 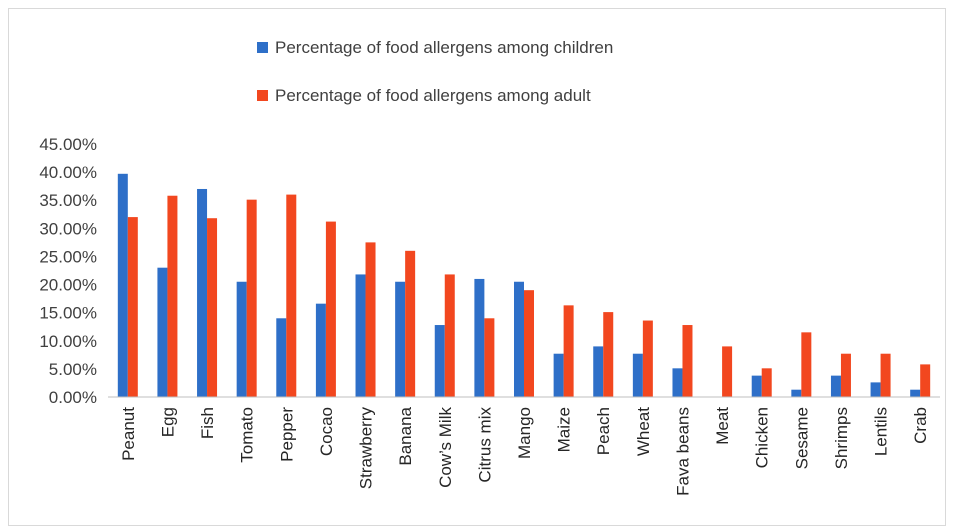 I want to click on legend-swatch-adult, so click(x=262, y=95).